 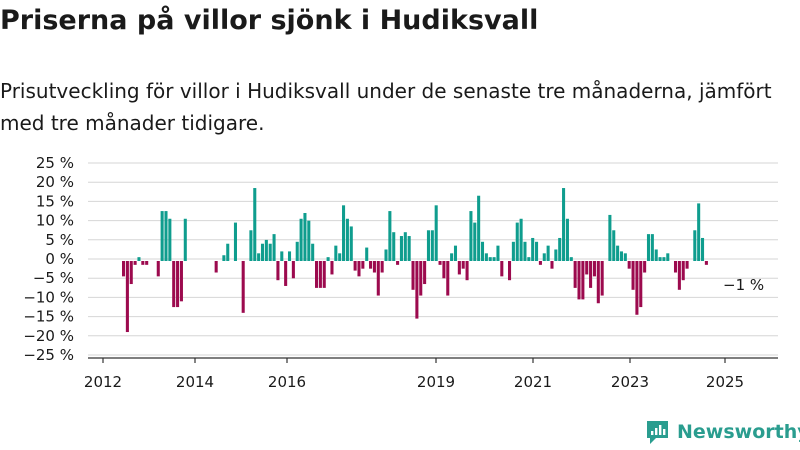 What do you see at coordinates (55, 163) in the screenshot?
I see `y-tick-label: 25 %` at bounding box center [55, 163].